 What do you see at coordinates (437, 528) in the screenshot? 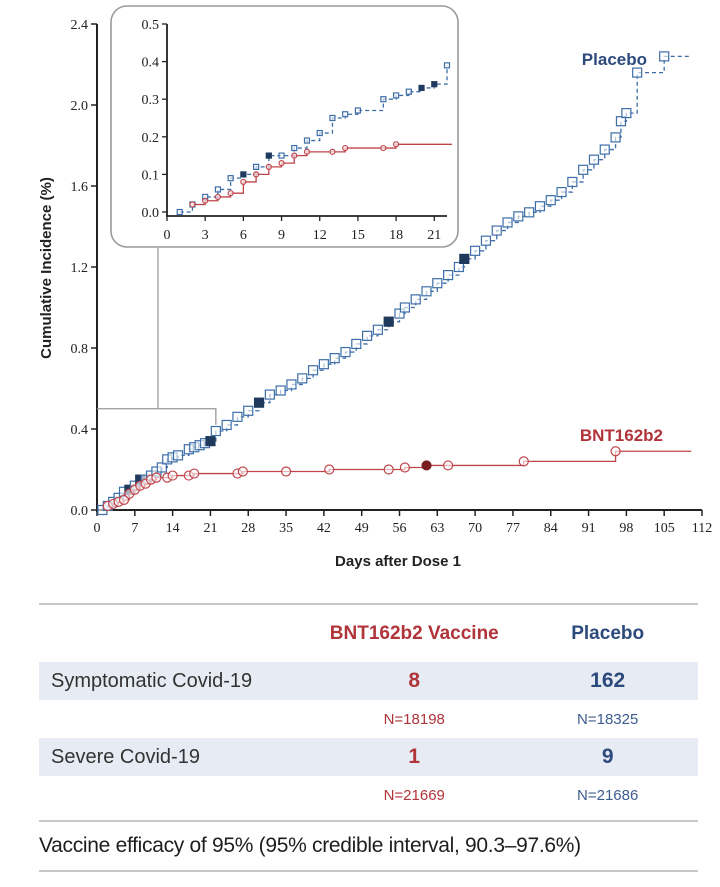
I see `x-tick-label: 63` at bounding box center [437, 528].